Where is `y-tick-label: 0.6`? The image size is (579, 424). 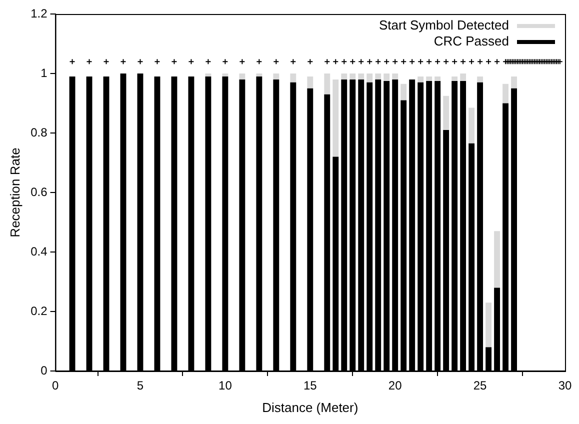
y-tick-label: 0.6 is located at coordinates (39, 191).